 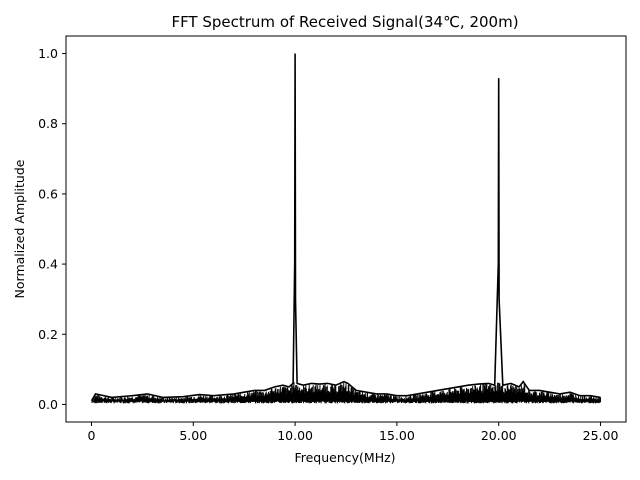 I want to click on y-tick-label: 0.4, so click(x=48, y=264).